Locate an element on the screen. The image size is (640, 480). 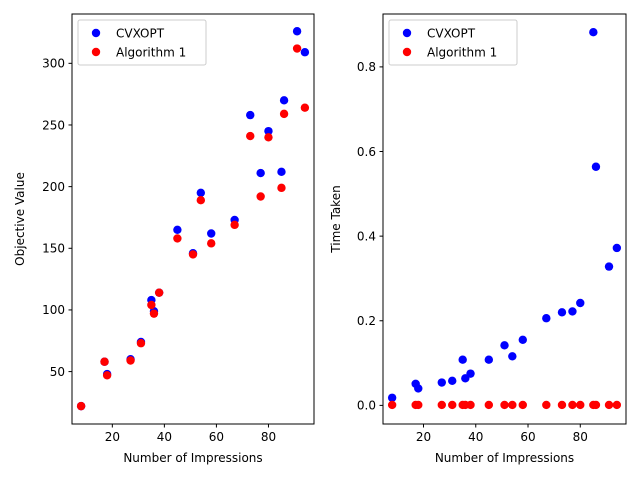
right-chart-x-tick-label: 80 is located at coordinates (580, 437).